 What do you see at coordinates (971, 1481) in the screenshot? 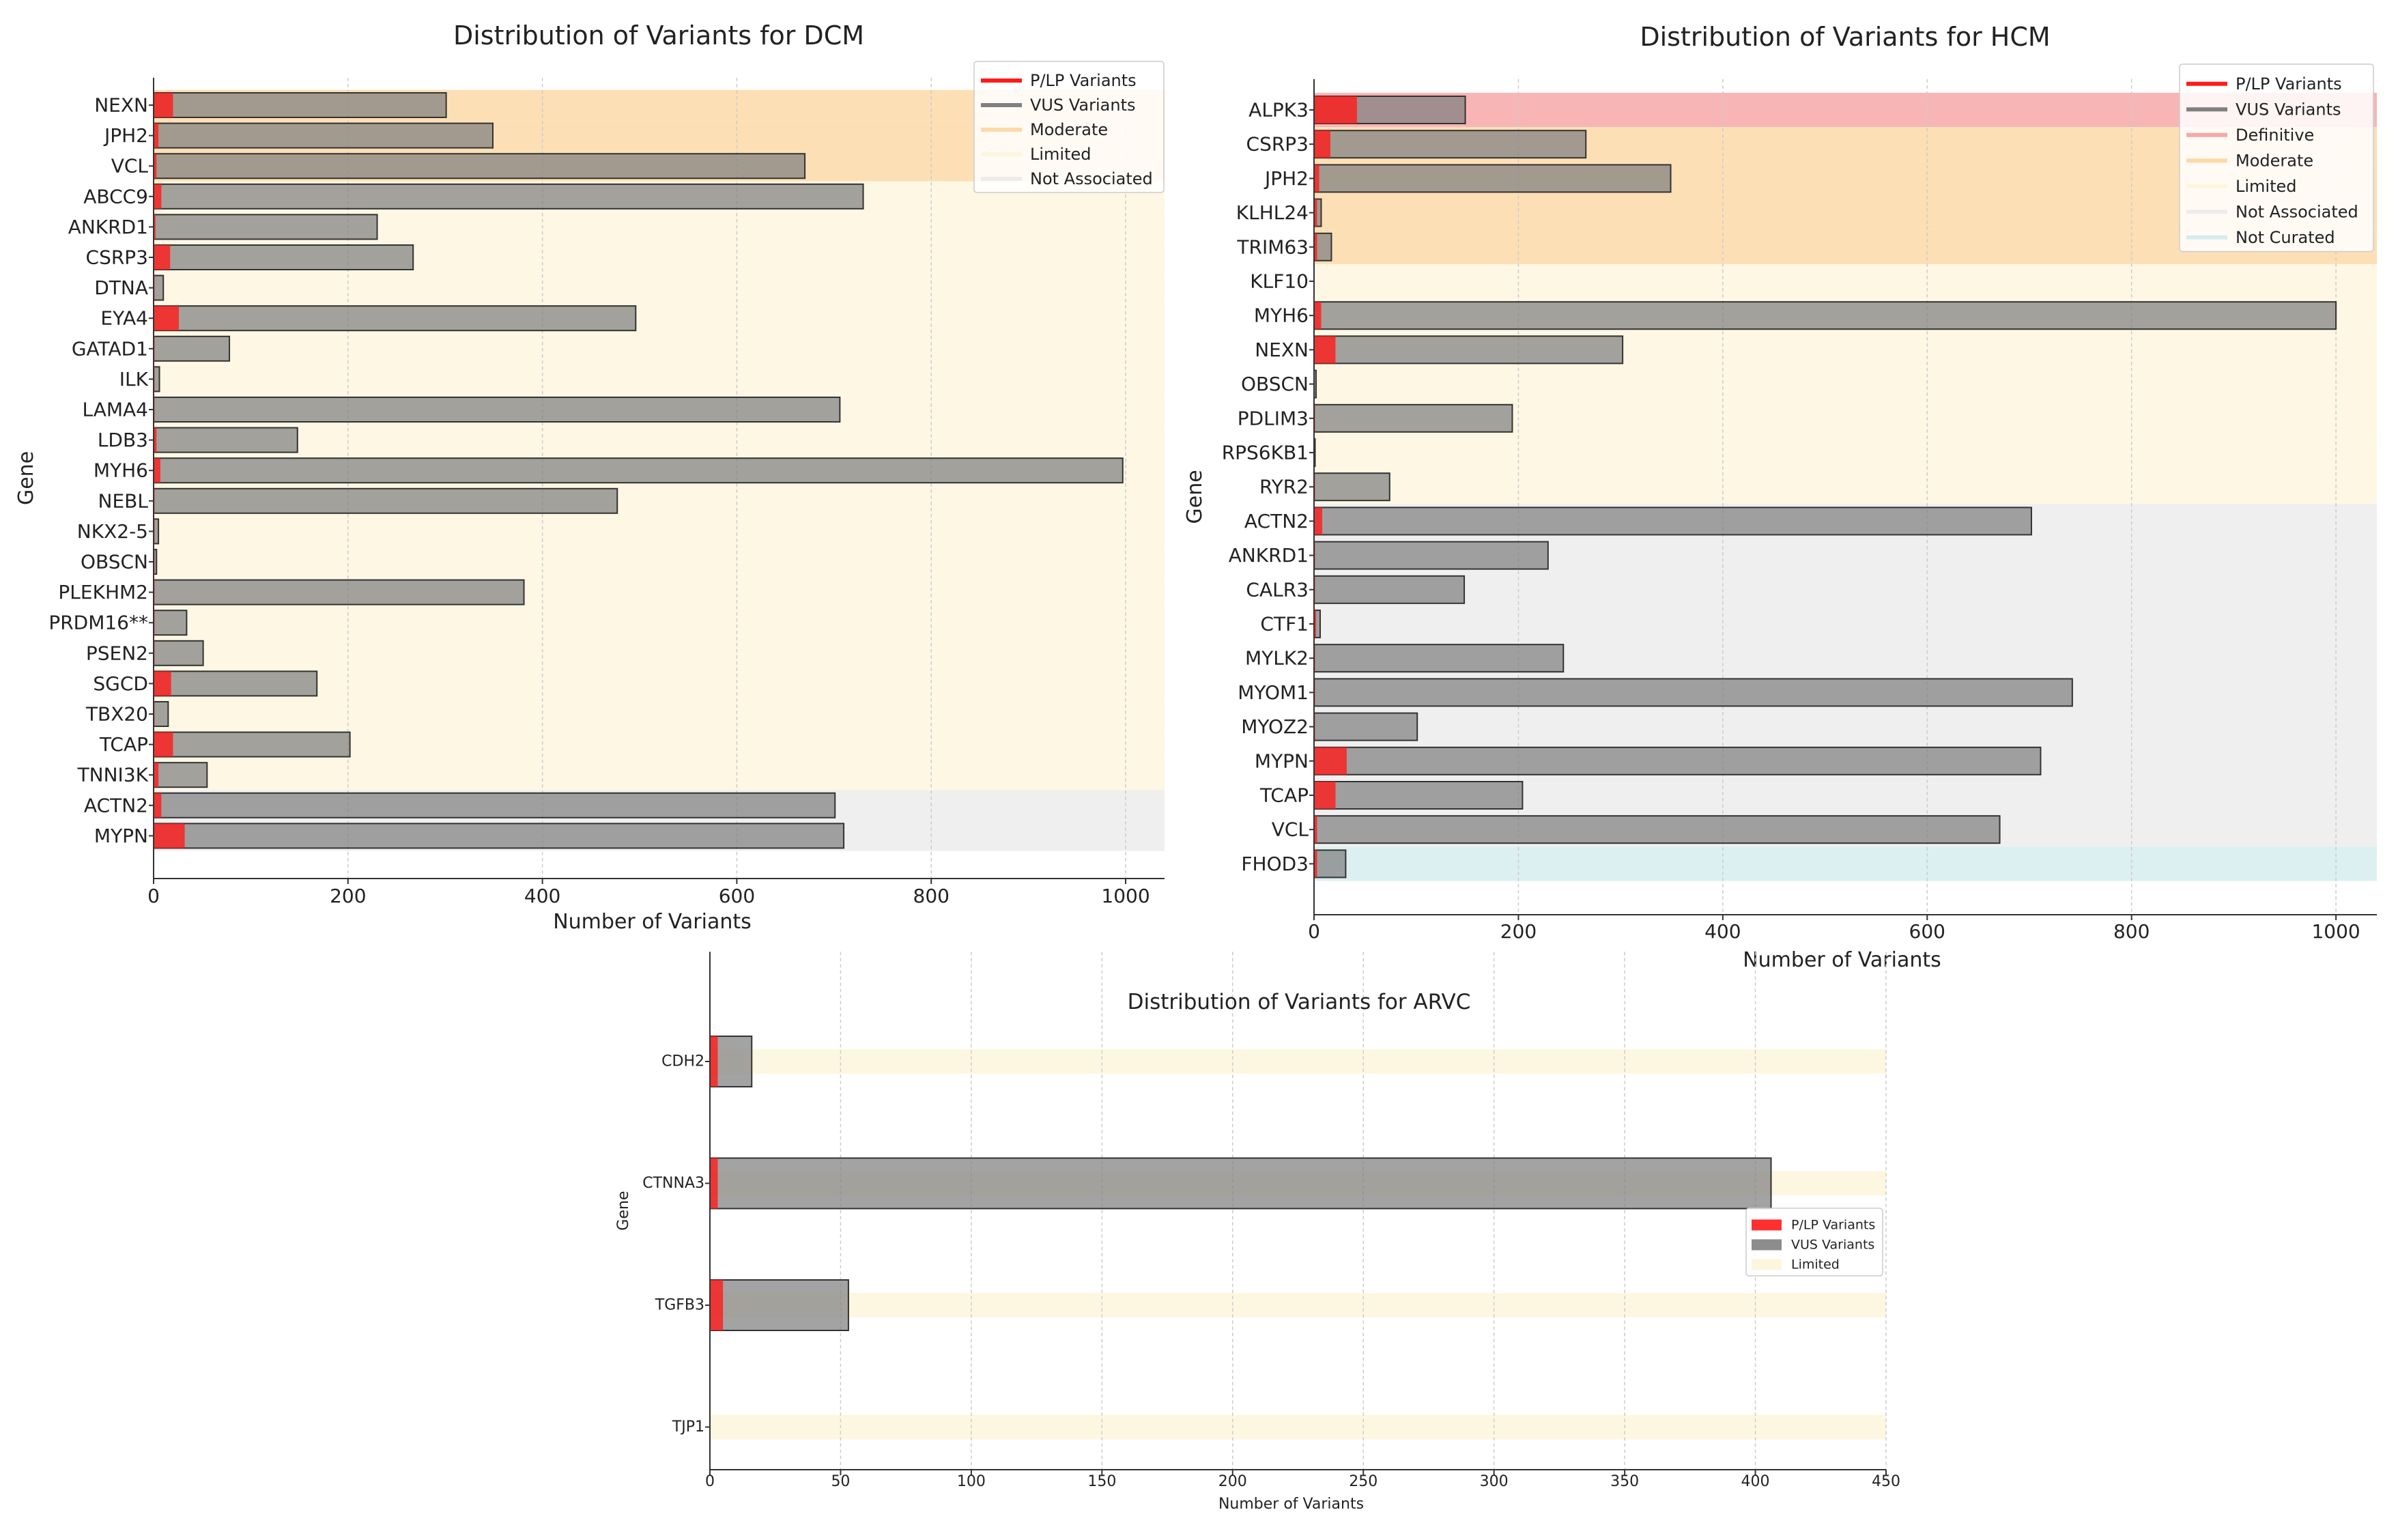
I see `xtick-label: 100` at bounding box center [971, 1481].